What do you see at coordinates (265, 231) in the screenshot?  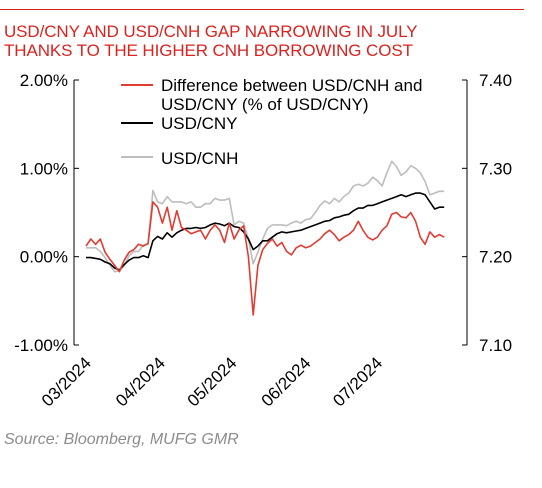 I see `series-line-usdcny` at bounding box center [265, 231].